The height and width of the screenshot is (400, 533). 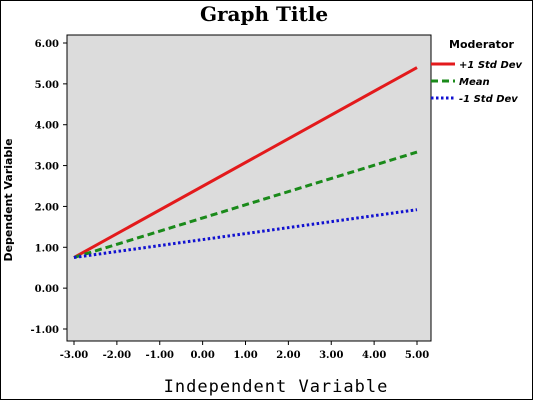 What do you see at coordinates (8, 199) in the screenshot?
I see `y-axis-label: Dependent Variable` at bounding box center [8, 199].